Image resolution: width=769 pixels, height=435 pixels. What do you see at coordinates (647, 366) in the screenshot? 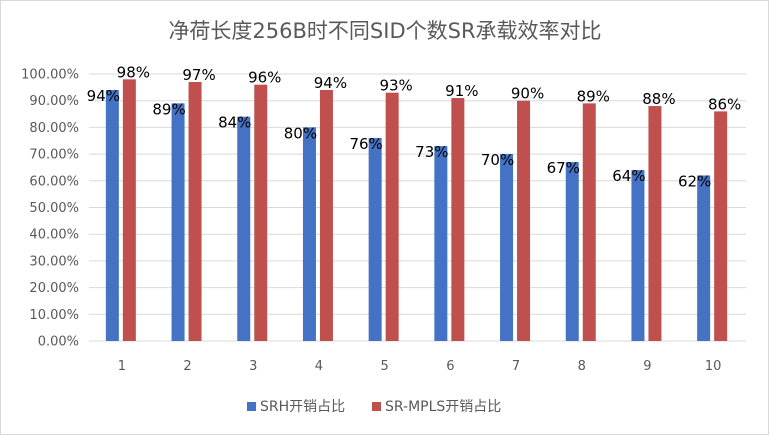
I see `x-tick-label: 9` at bounding box center [647, 366].